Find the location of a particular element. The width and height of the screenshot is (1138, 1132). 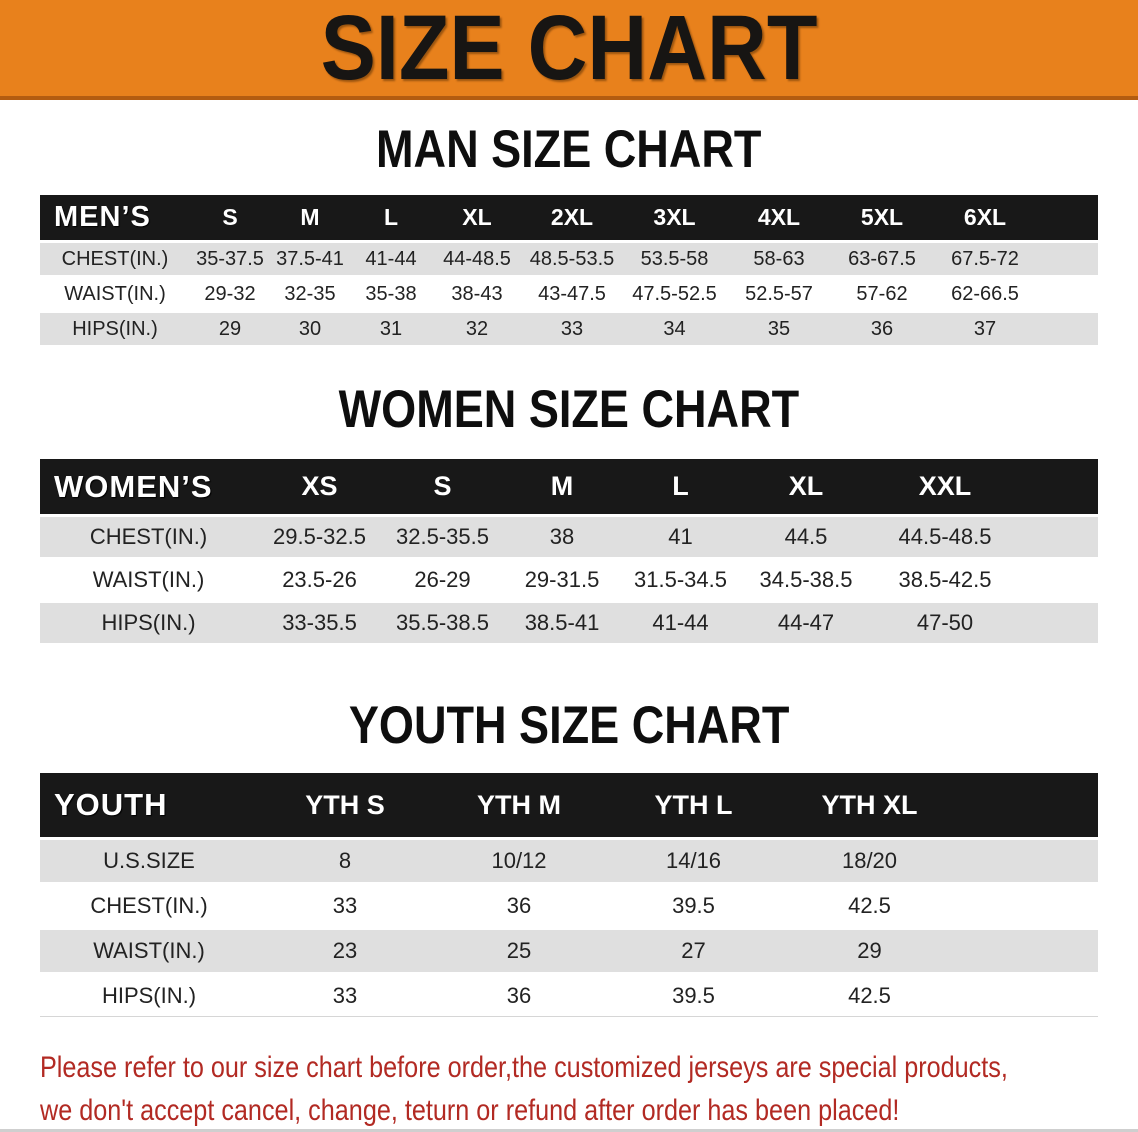

size-cell: 38 is located at coordinates (562, 537).